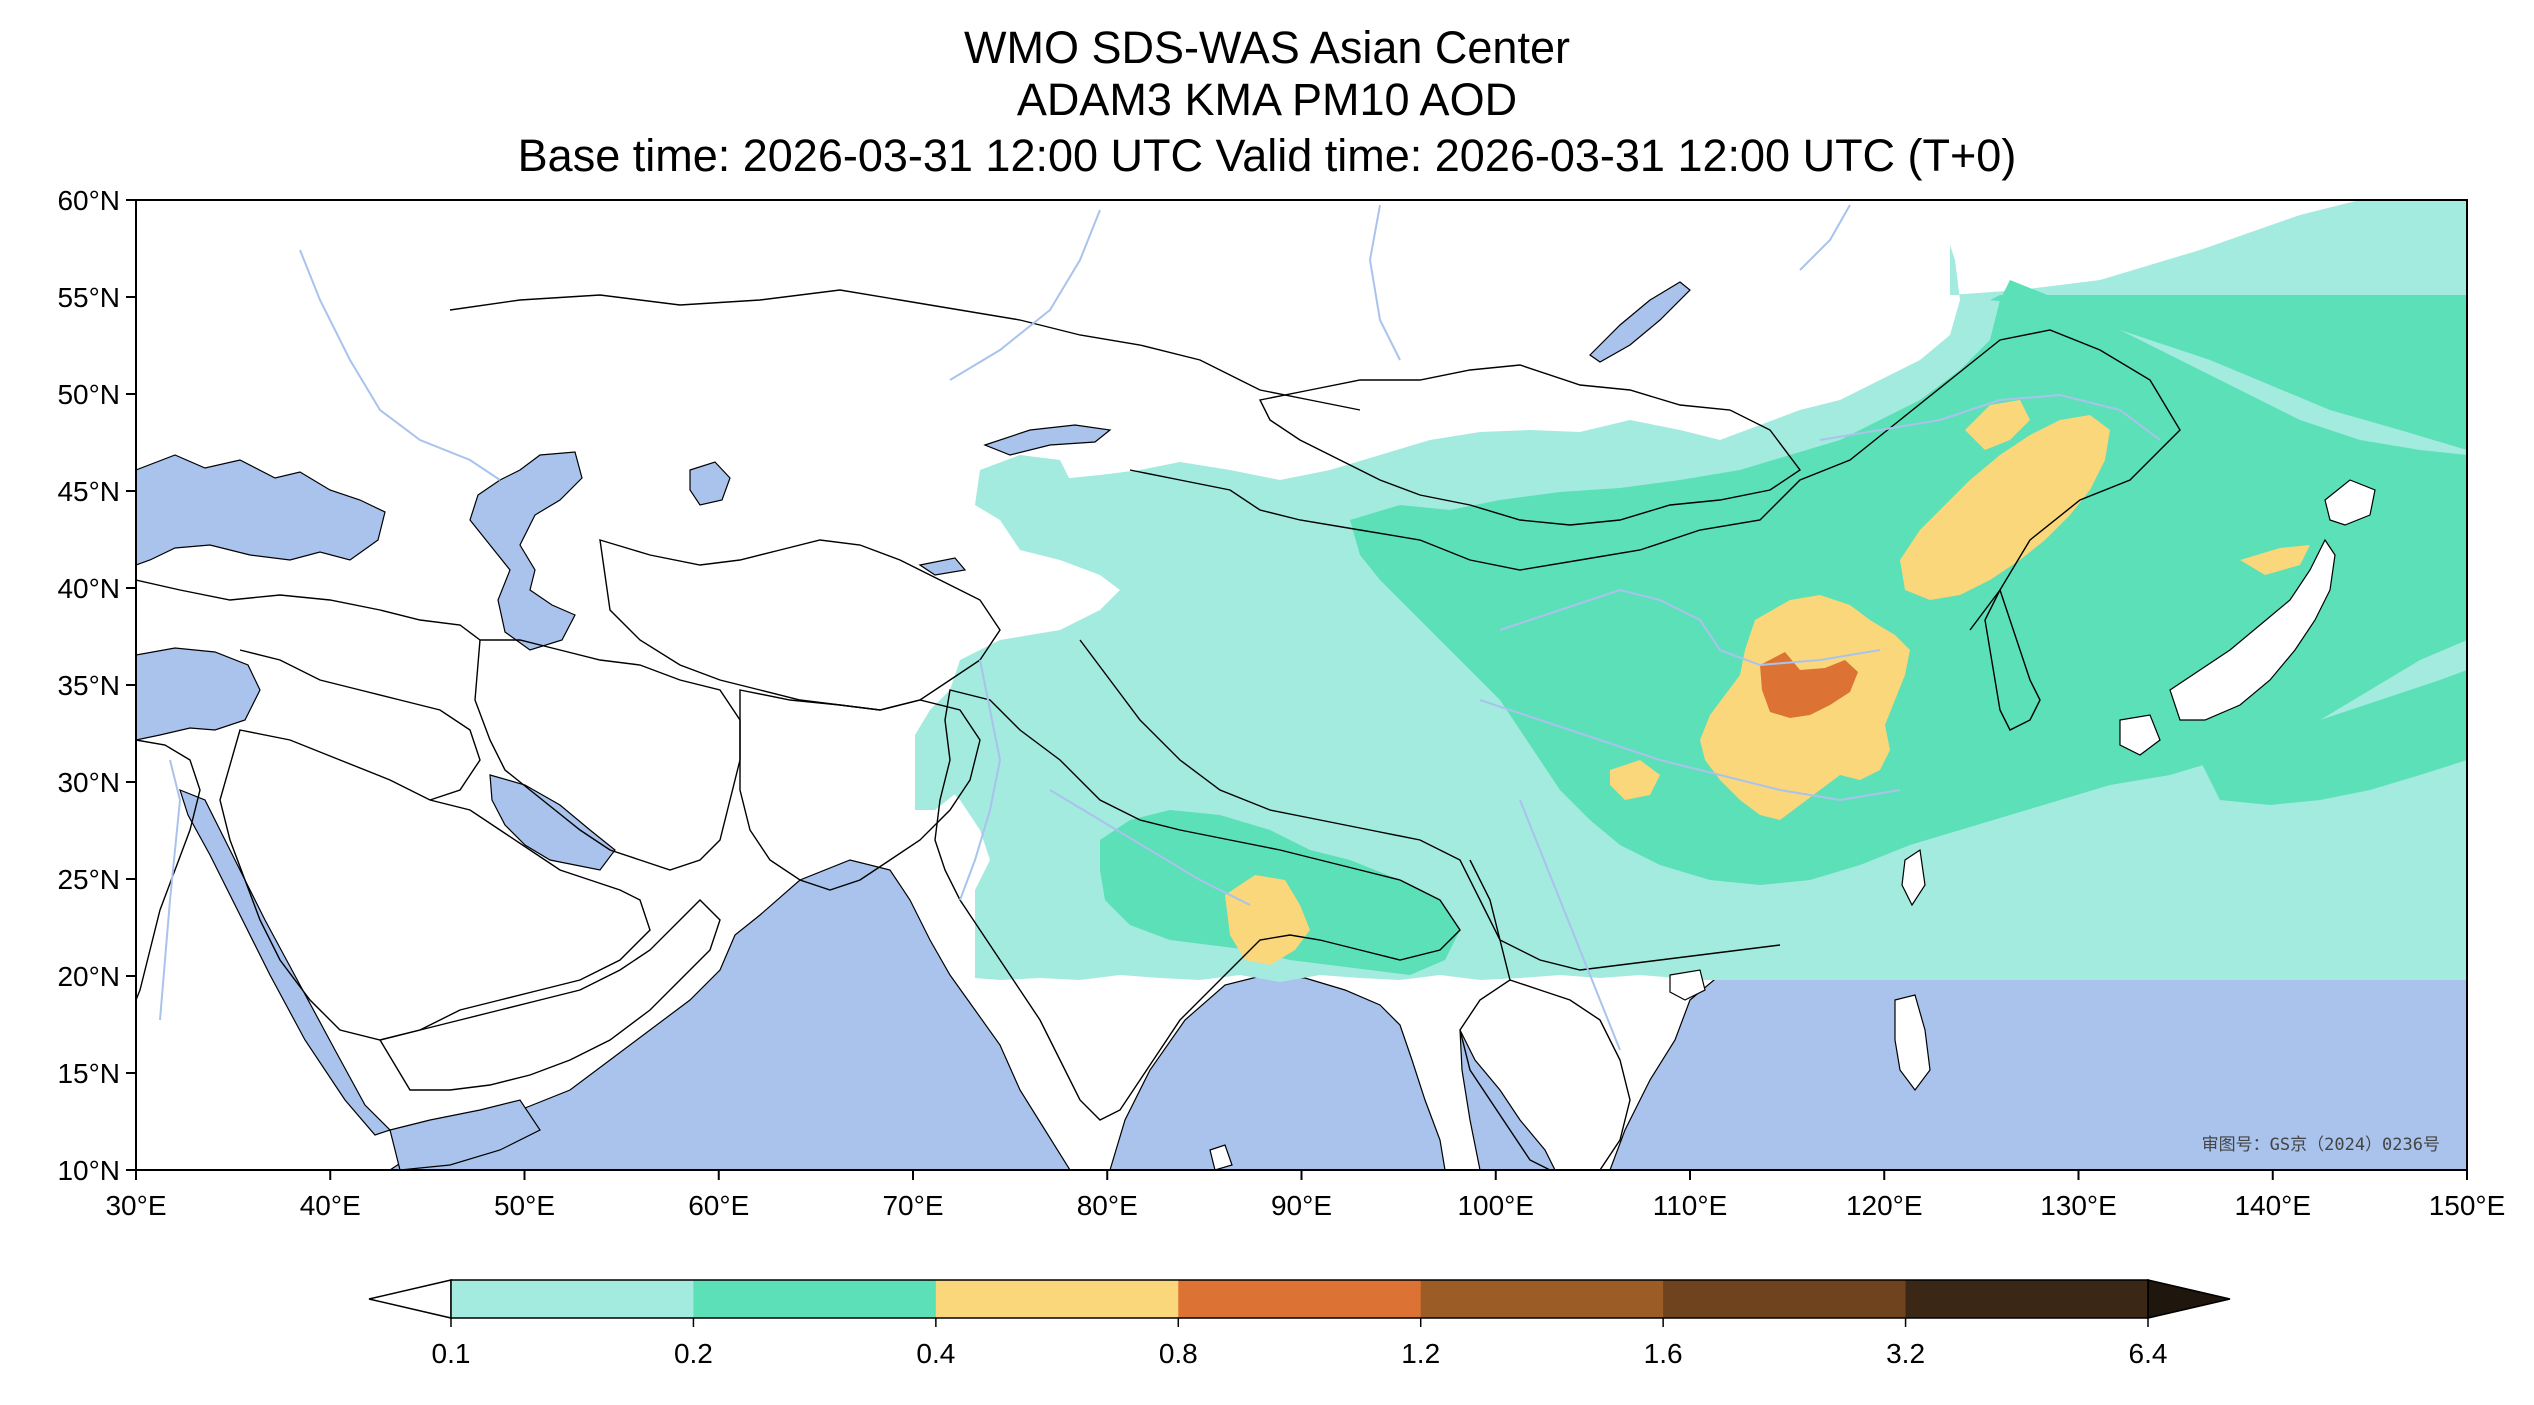 The height and width of the screenshot is (1405, 2534). What do you see at coordinates (1635, 780) in the screenshot?
I see `aod-band-0.4-0.8-hubei` at bounding box center [1635, 780].